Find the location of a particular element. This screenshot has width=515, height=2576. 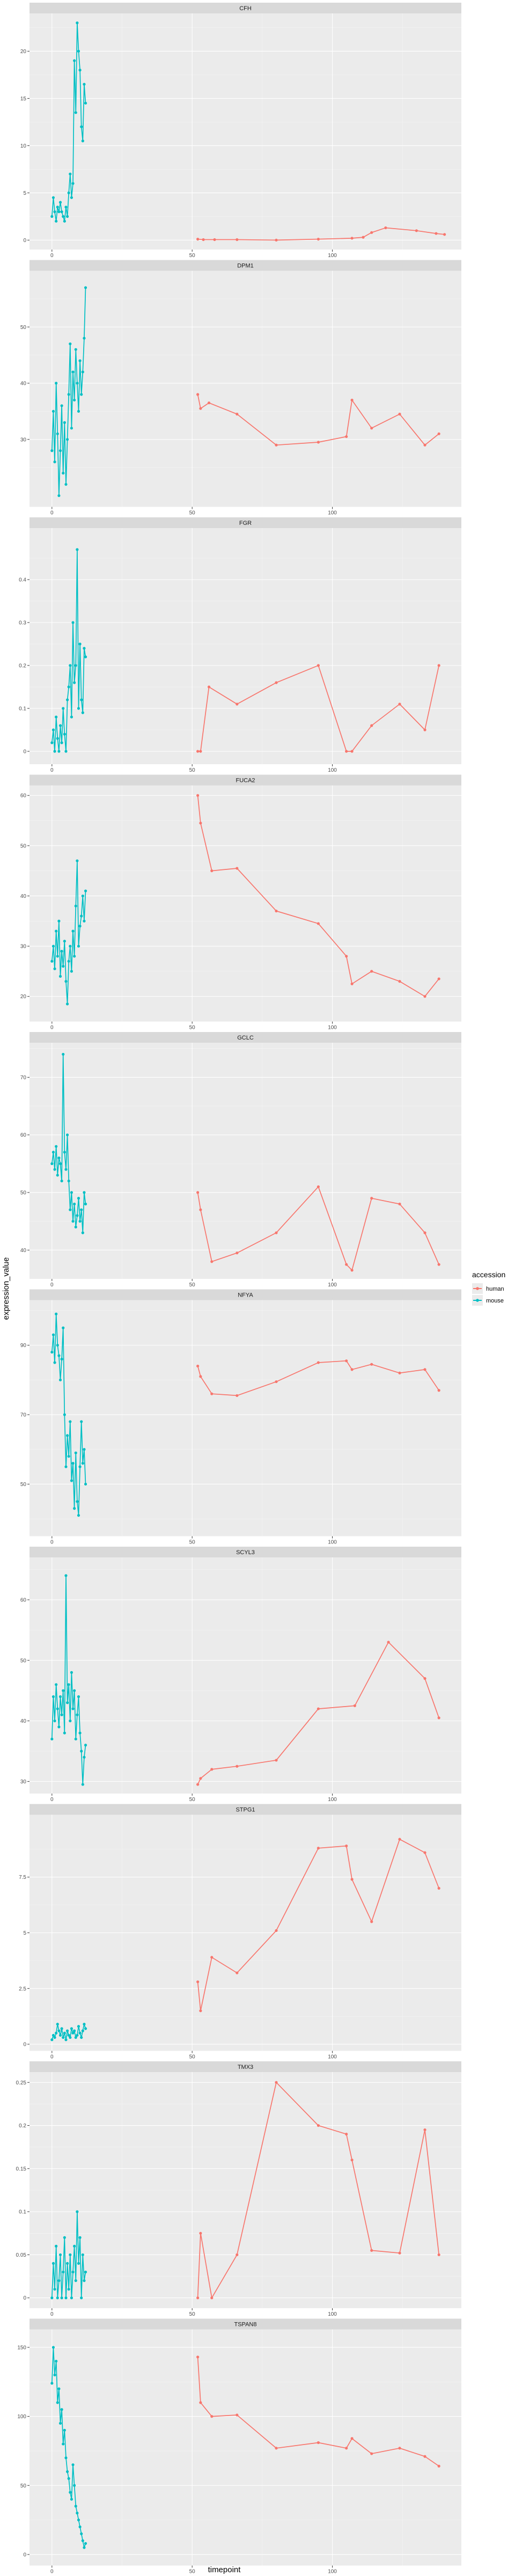

x-tick-label: 0 is located at coordinates (52, 1543).